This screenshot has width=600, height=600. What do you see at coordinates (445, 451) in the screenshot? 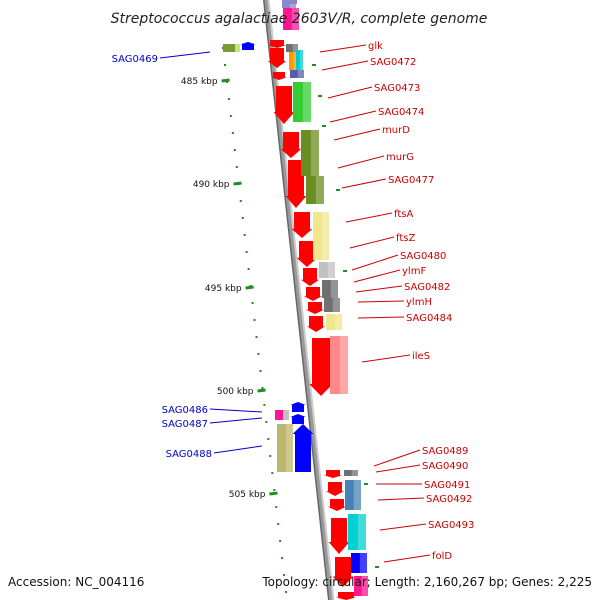
I see `gene-label: SAG0489` at bounding box center [445, 451].